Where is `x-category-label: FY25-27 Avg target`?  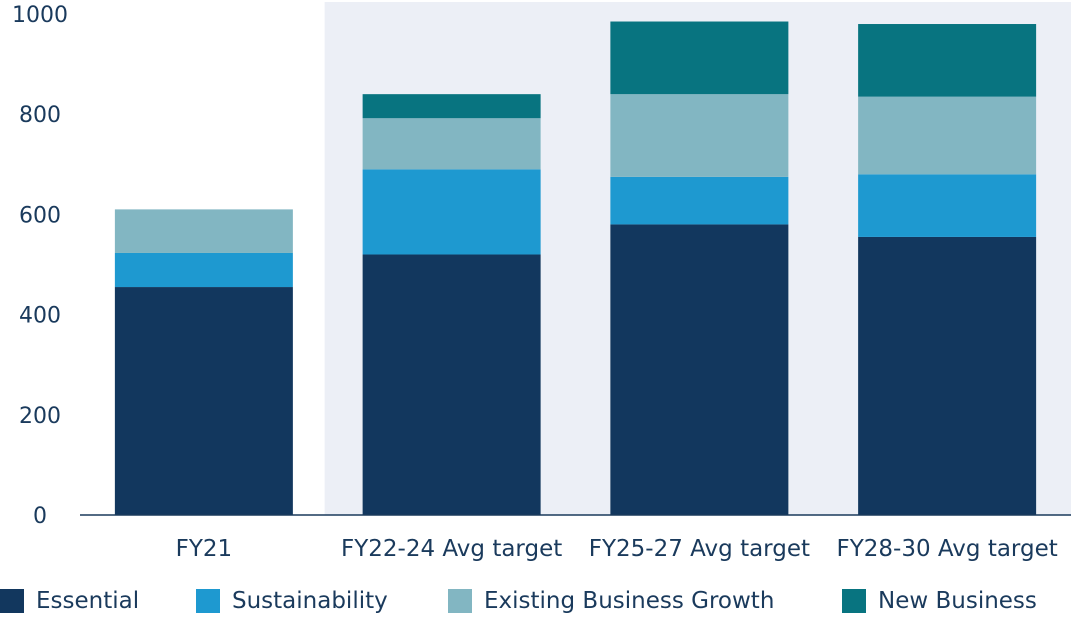 x-category-label: FY25-27 Avg target is located at coordinates (699, 549).